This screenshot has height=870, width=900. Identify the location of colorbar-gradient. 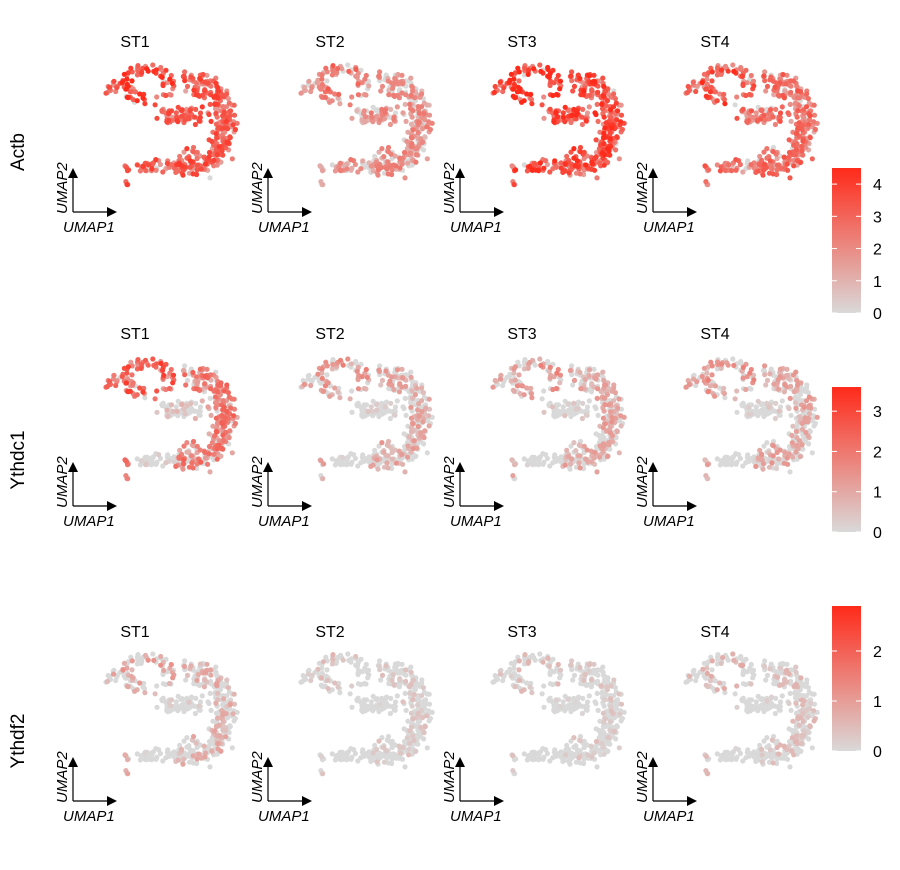
(846, 459).